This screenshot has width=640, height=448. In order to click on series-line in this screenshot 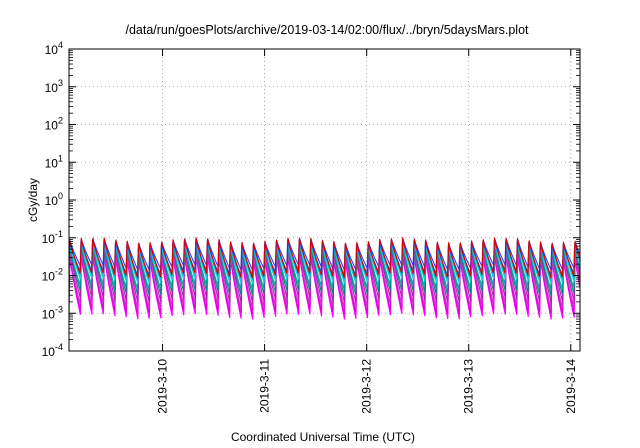, I will do `click(324, 258)`.